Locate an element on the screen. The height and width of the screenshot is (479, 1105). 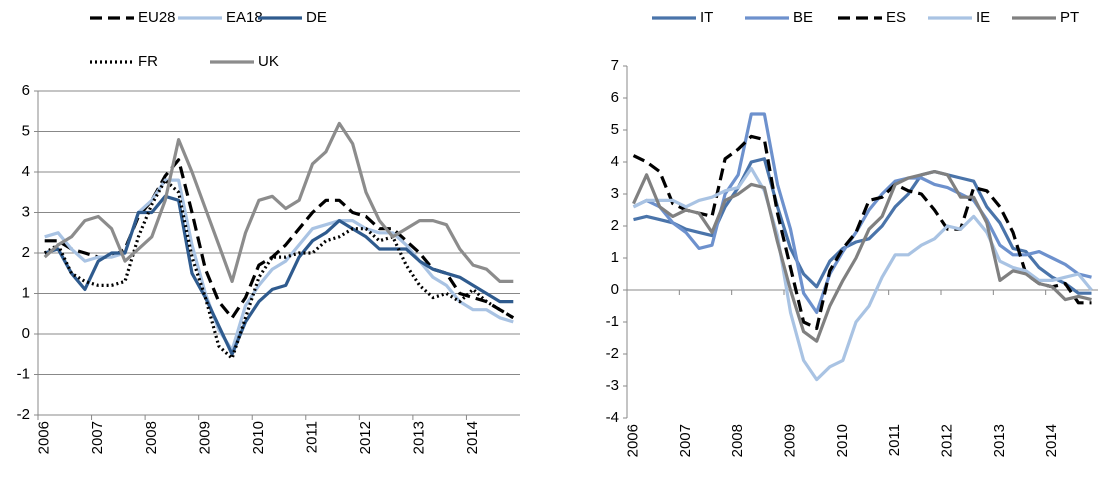
legend-label: FR is located at coordinates (148, 61).